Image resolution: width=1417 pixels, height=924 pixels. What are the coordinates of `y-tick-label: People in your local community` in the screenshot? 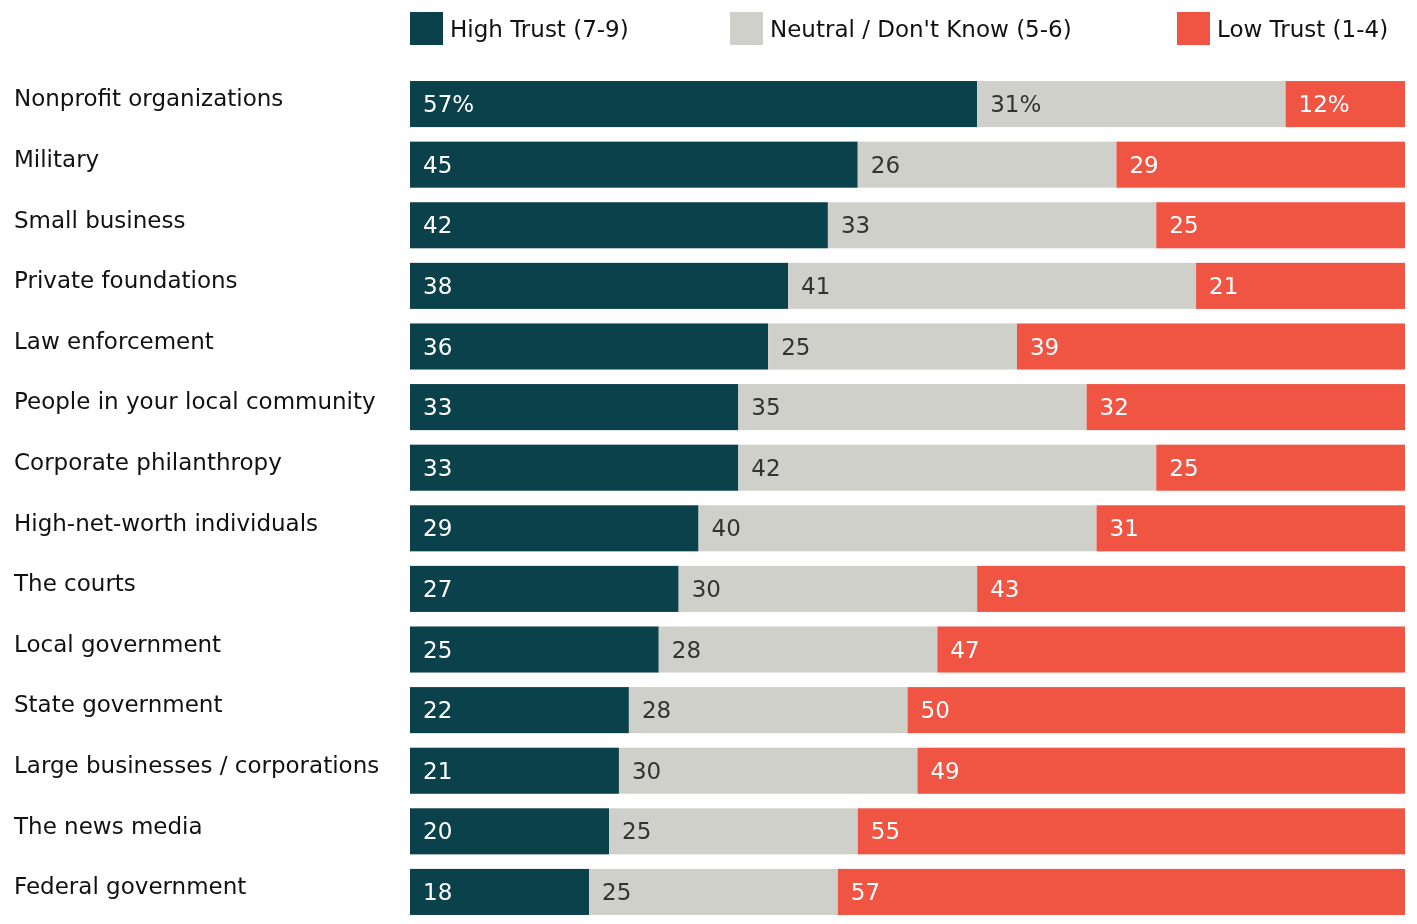 It's located at (195, 401).